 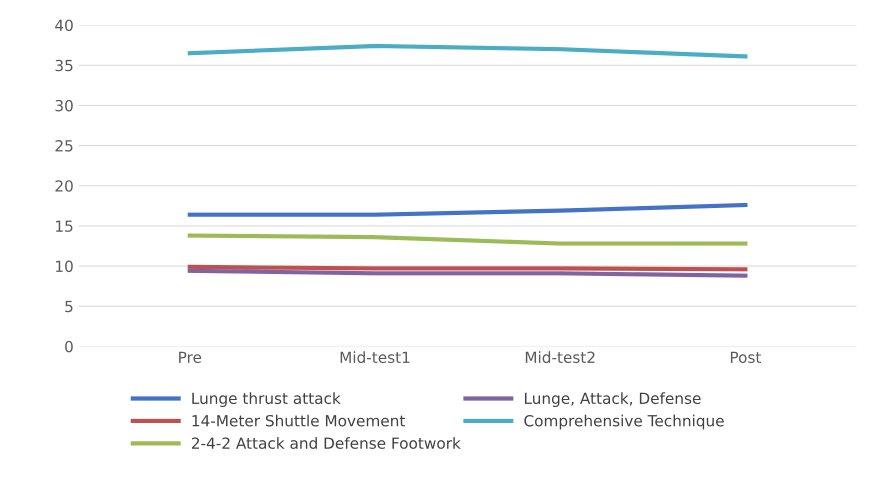 What do you see at coordinates (64, 266) in the screenshot?
I see `y-tick-label: 10` at bounding box center [64, 266].